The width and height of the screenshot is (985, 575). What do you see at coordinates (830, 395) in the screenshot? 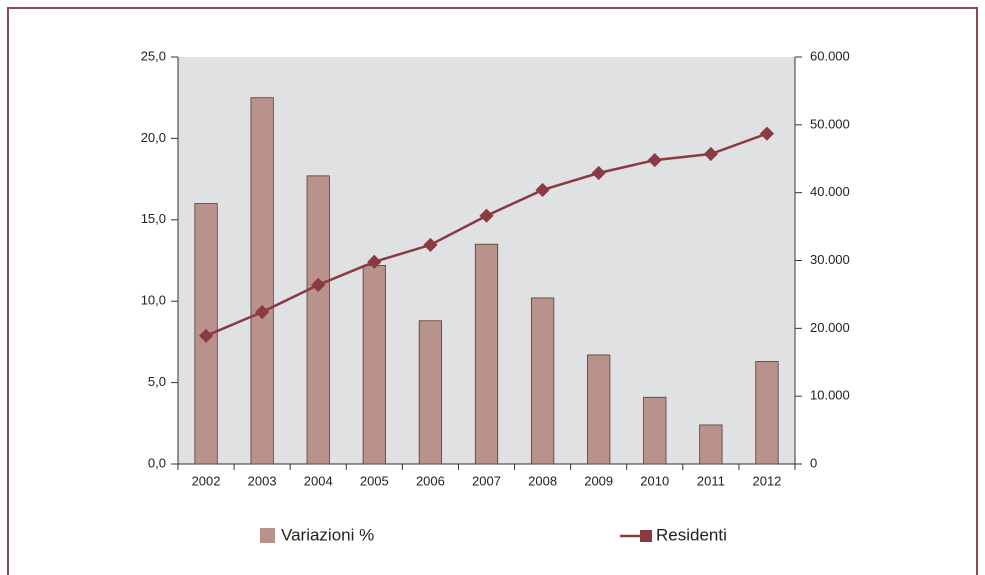
I see `y2-tick-label: 10.000` at bounding box center [830, 395].